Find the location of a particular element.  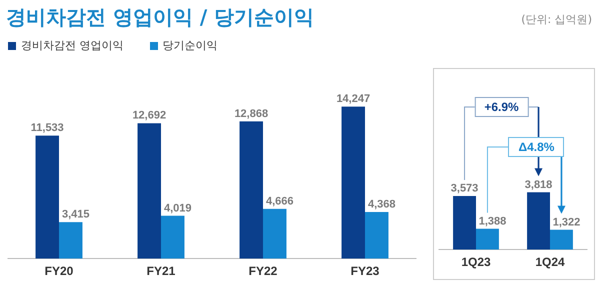

data-label: 3,818 is located at coordinates (538, 184).